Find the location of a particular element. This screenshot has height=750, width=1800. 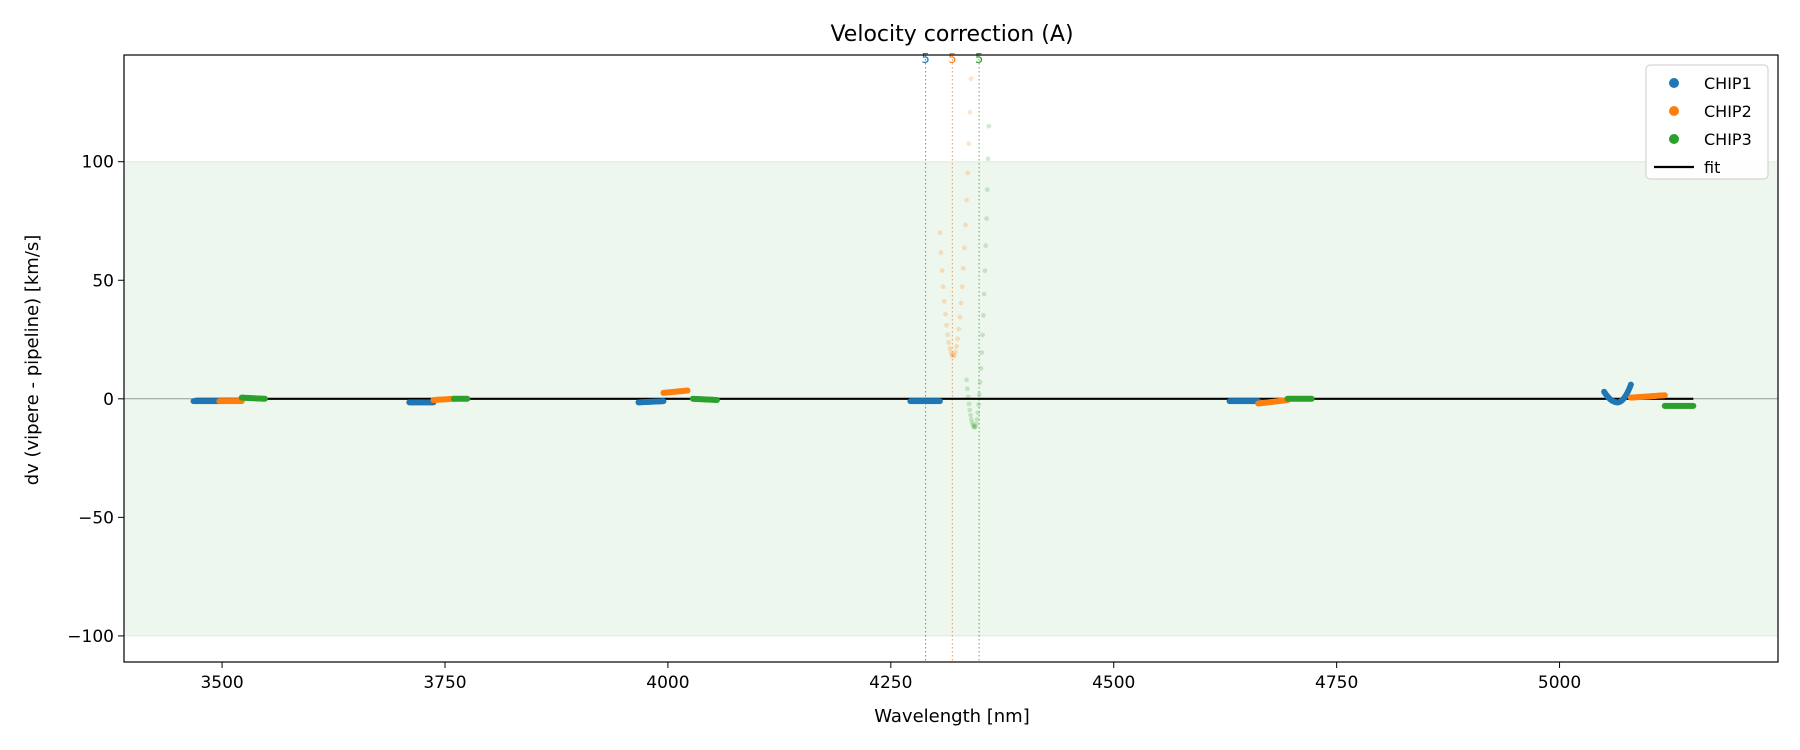

legend-label: CHIP1 is located at coordinates (1728, 83).